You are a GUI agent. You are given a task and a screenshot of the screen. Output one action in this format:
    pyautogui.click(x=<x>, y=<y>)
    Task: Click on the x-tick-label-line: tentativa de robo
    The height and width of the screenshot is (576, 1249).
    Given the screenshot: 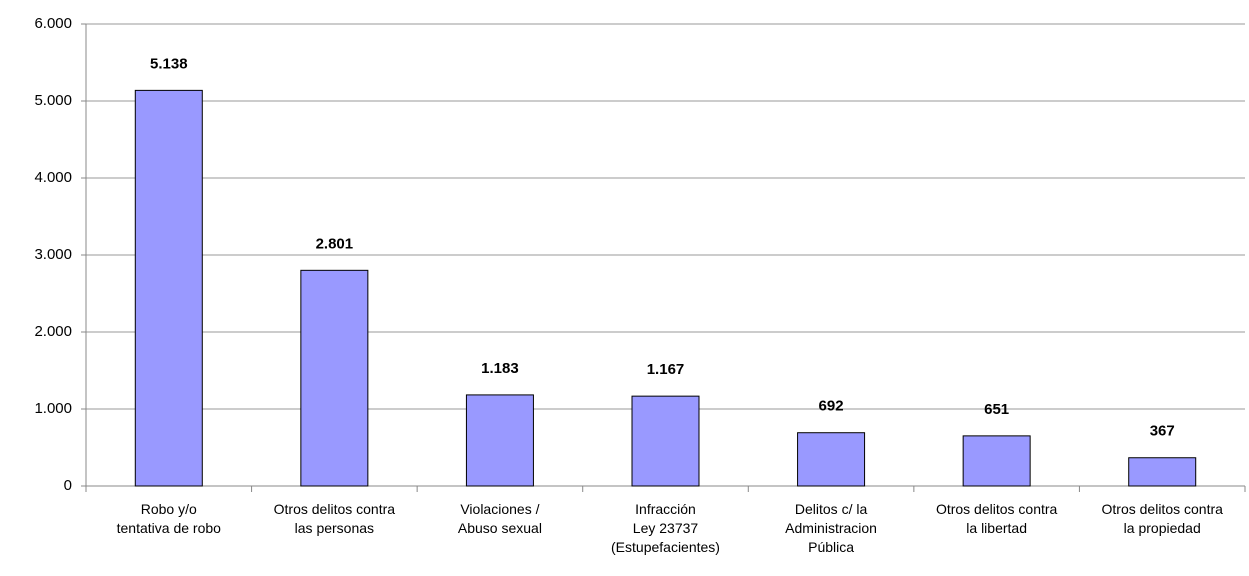 What is the action you would take?
    pyautogui.click(x=169, y=528)
    